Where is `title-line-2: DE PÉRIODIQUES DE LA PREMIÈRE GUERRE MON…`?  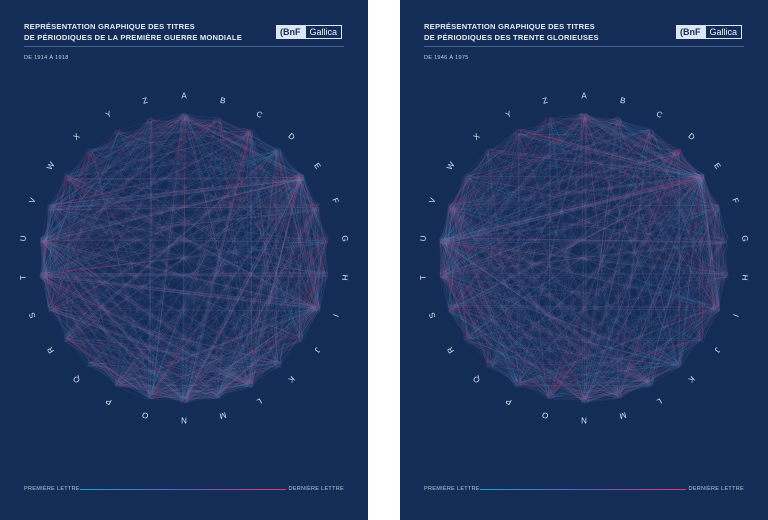 title-line-2: DE PÉRIODIQUES DE LA PREMIÈRE GUERRE MON… is located at coordinates (133, 37).